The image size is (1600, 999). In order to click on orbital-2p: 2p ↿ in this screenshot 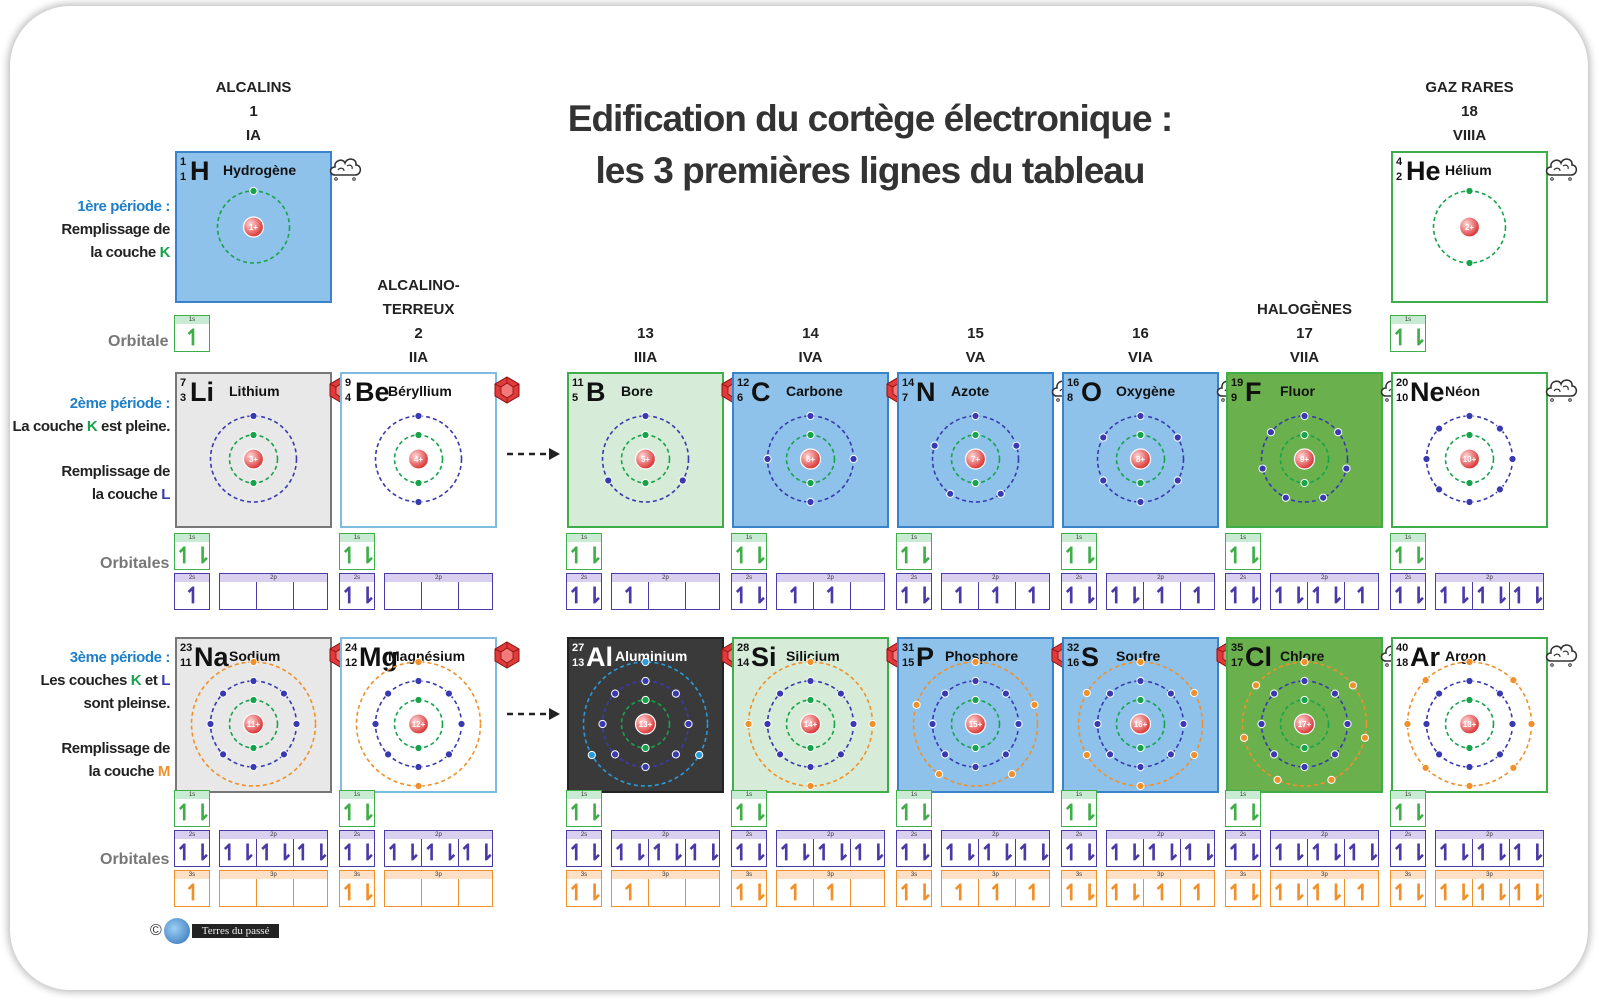, I will do `click(665, 591)`.